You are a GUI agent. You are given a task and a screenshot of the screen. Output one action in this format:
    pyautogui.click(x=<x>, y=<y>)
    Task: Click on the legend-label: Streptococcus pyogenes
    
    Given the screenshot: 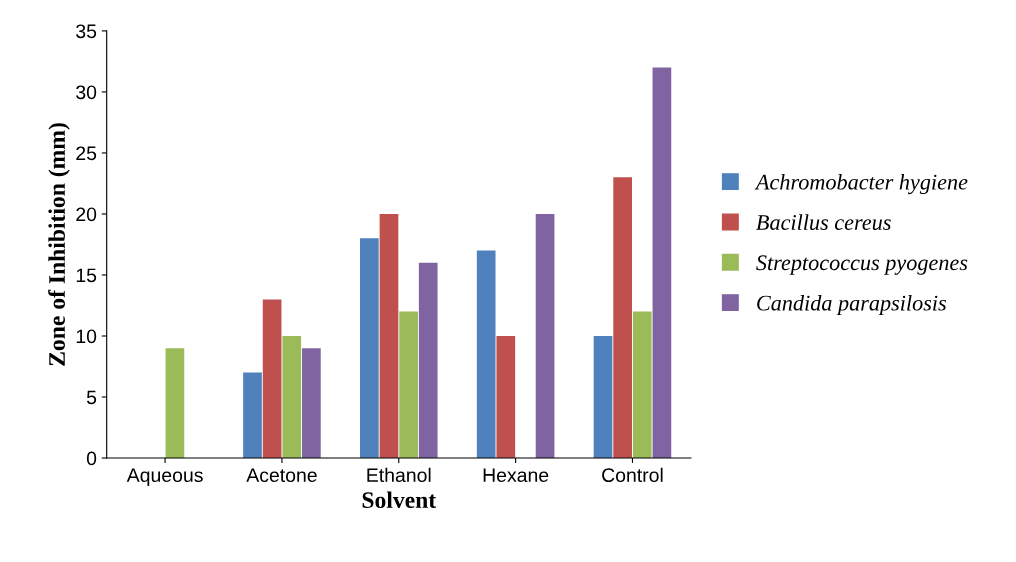 What is the action you would take?
    pyautogui.click(x=862, y=265)
    